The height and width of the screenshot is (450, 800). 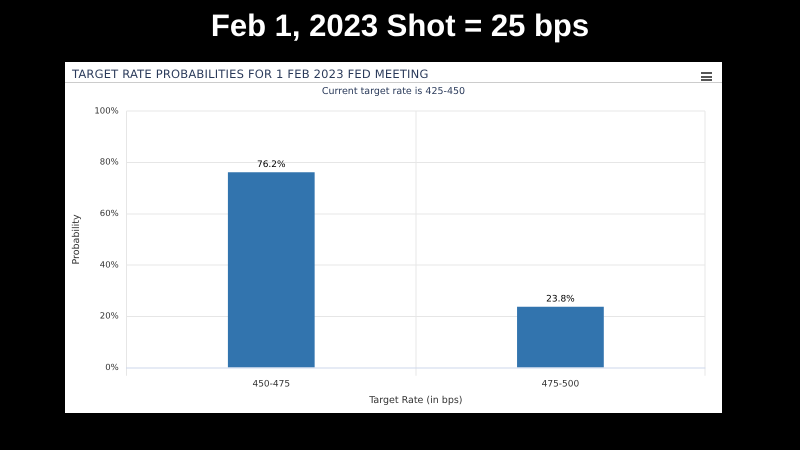 I want to click on y-tick-label: 100%, so click(x=106, y=111).